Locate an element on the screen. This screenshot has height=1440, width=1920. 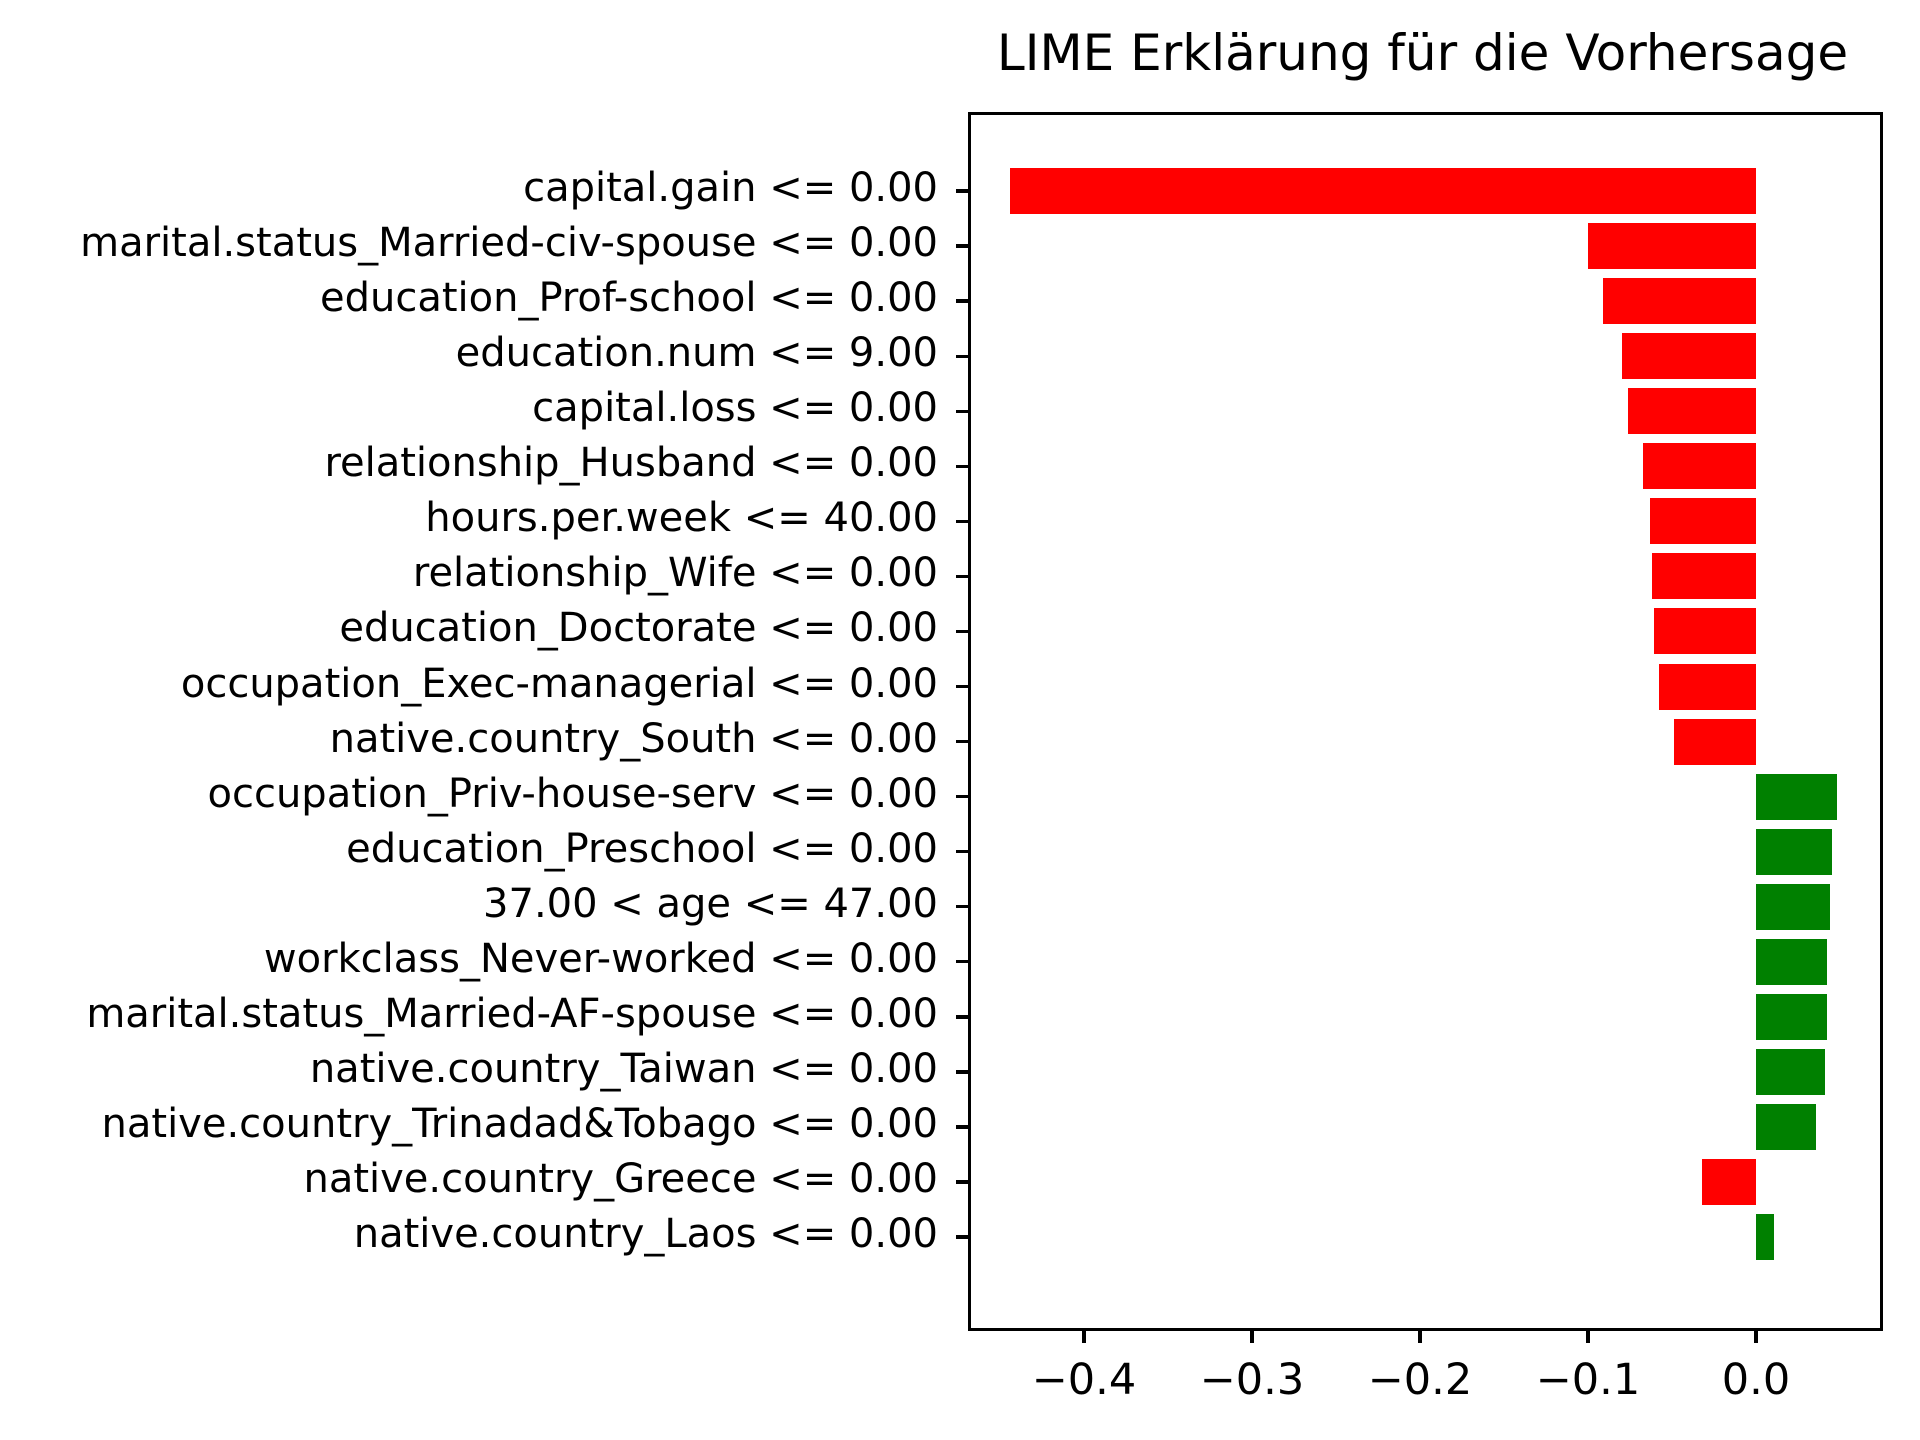
y-axis-label: relationship_Wife <= 0.00 is located at coordinates (675, 573).